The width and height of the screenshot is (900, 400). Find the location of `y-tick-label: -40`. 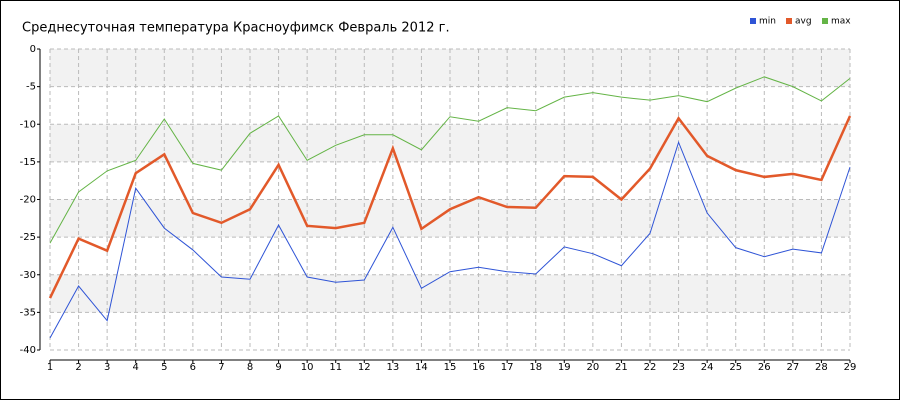

y-tick-label: -40 is located at coordinates (28, 350).